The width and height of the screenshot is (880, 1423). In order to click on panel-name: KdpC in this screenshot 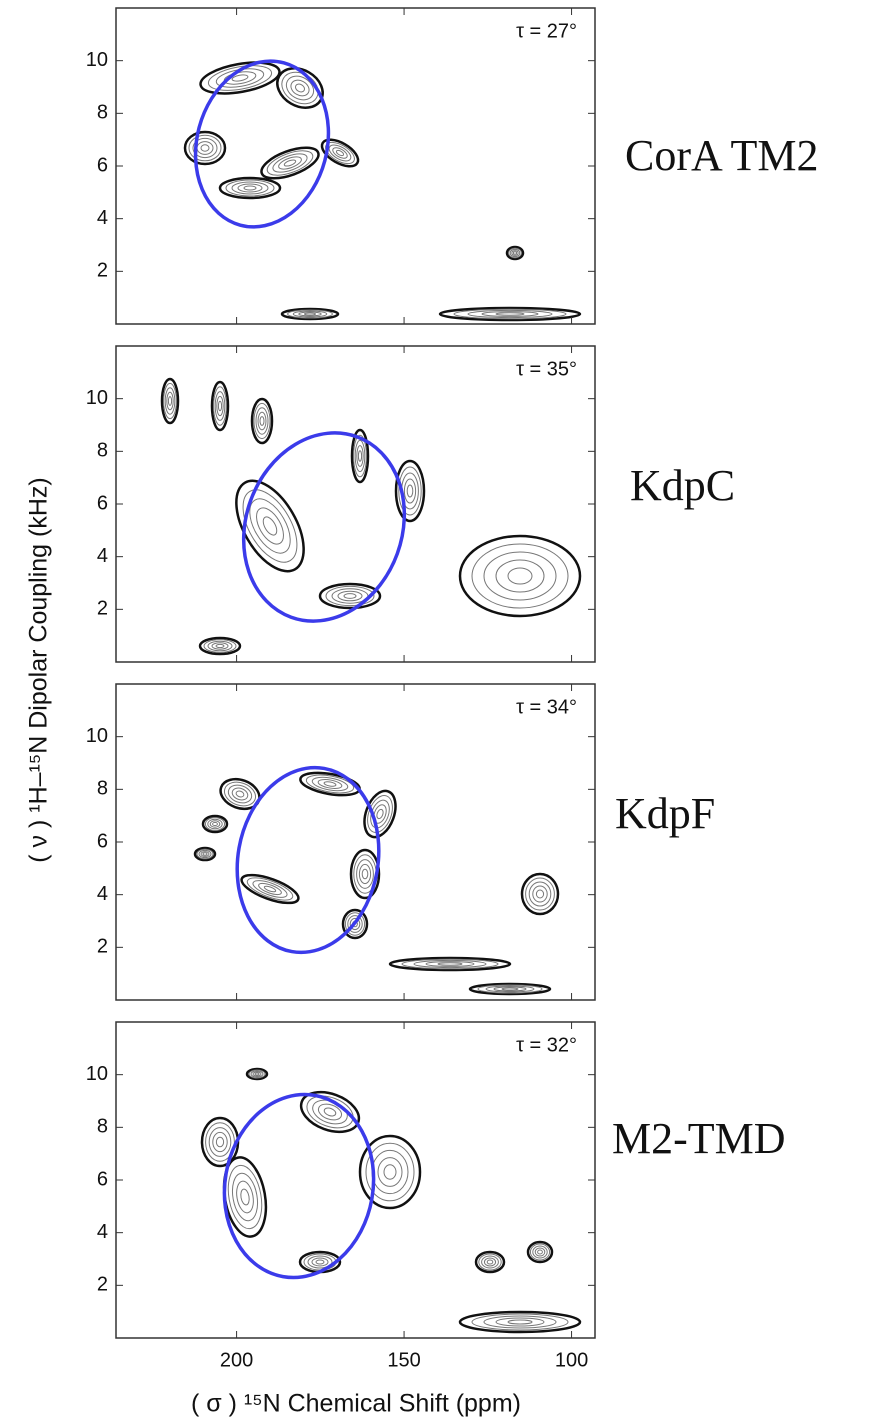, I will do `click(682, 485)`.